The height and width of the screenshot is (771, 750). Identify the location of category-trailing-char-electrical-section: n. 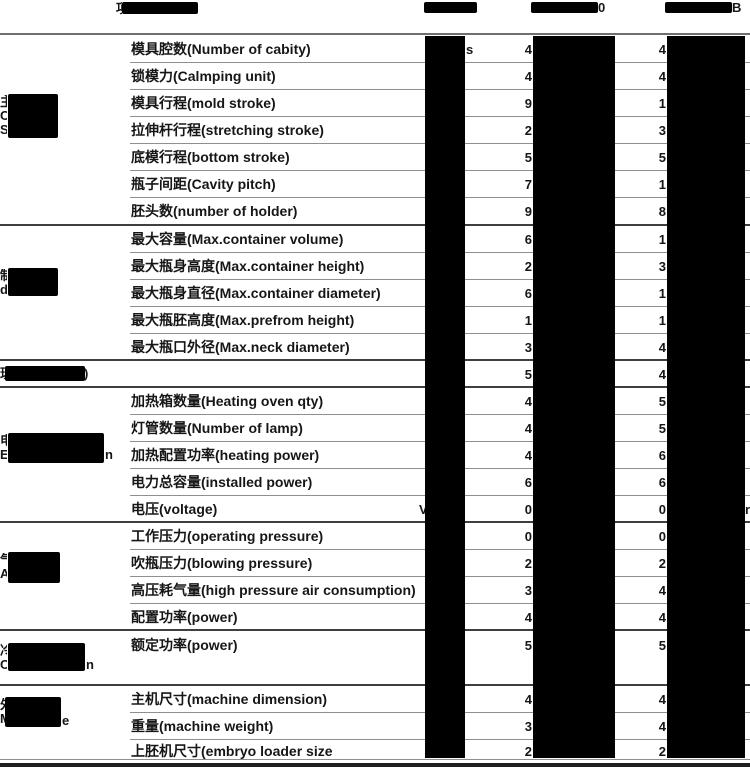
(109, 454).